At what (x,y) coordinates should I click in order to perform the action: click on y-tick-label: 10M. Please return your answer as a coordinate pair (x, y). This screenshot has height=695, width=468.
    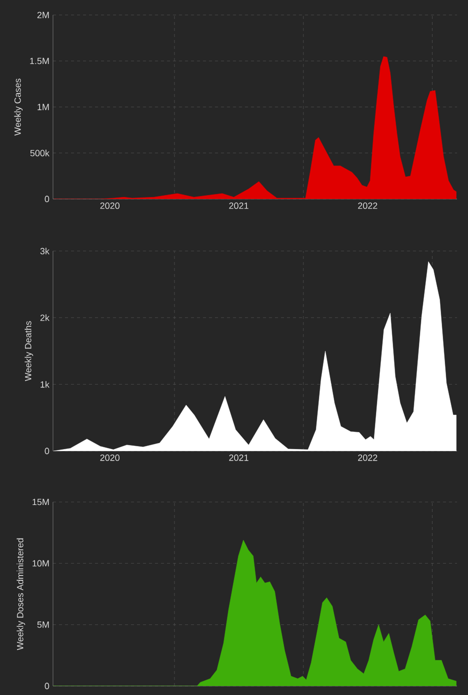
    Looking at the image, I should click on (40, 563).